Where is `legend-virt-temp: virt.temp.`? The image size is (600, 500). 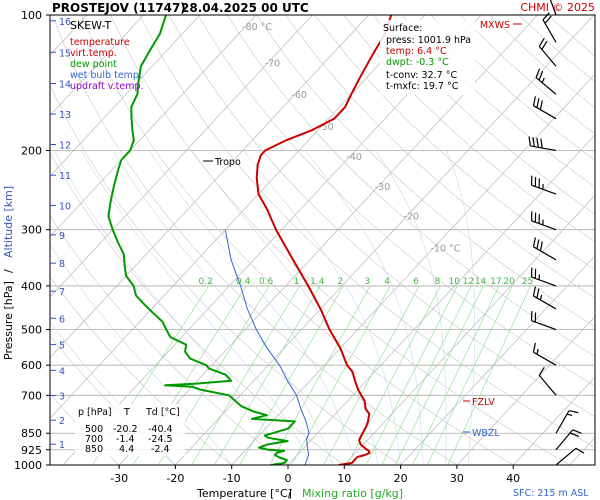
legend-virt-temp: virt.temp. is located at coordinates (93, 53).